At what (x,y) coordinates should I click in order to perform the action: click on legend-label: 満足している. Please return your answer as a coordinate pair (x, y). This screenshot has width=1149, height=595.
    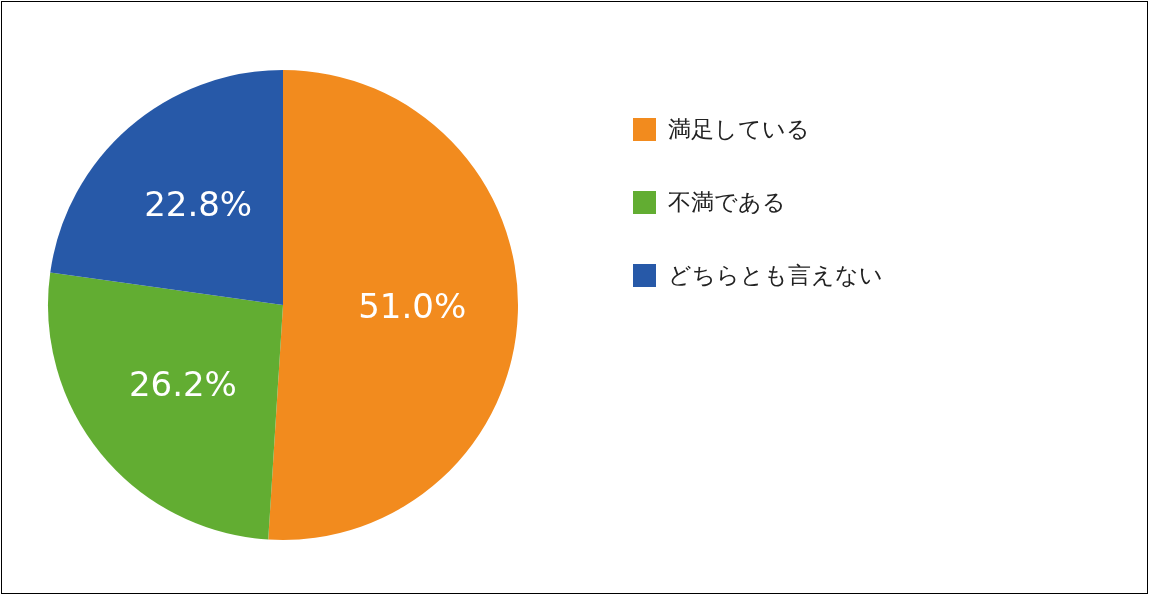
    Looking at the image, I should click on (739, 129).